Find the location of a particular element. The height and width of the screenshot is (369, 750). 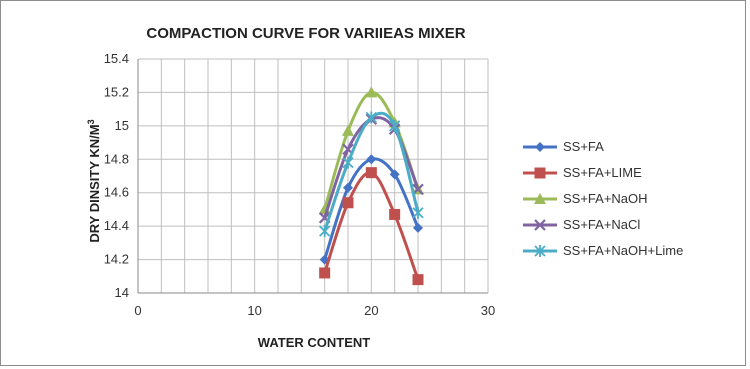

x-tick-labels: 0 10 20 30 is located at coordinates (314, 310).